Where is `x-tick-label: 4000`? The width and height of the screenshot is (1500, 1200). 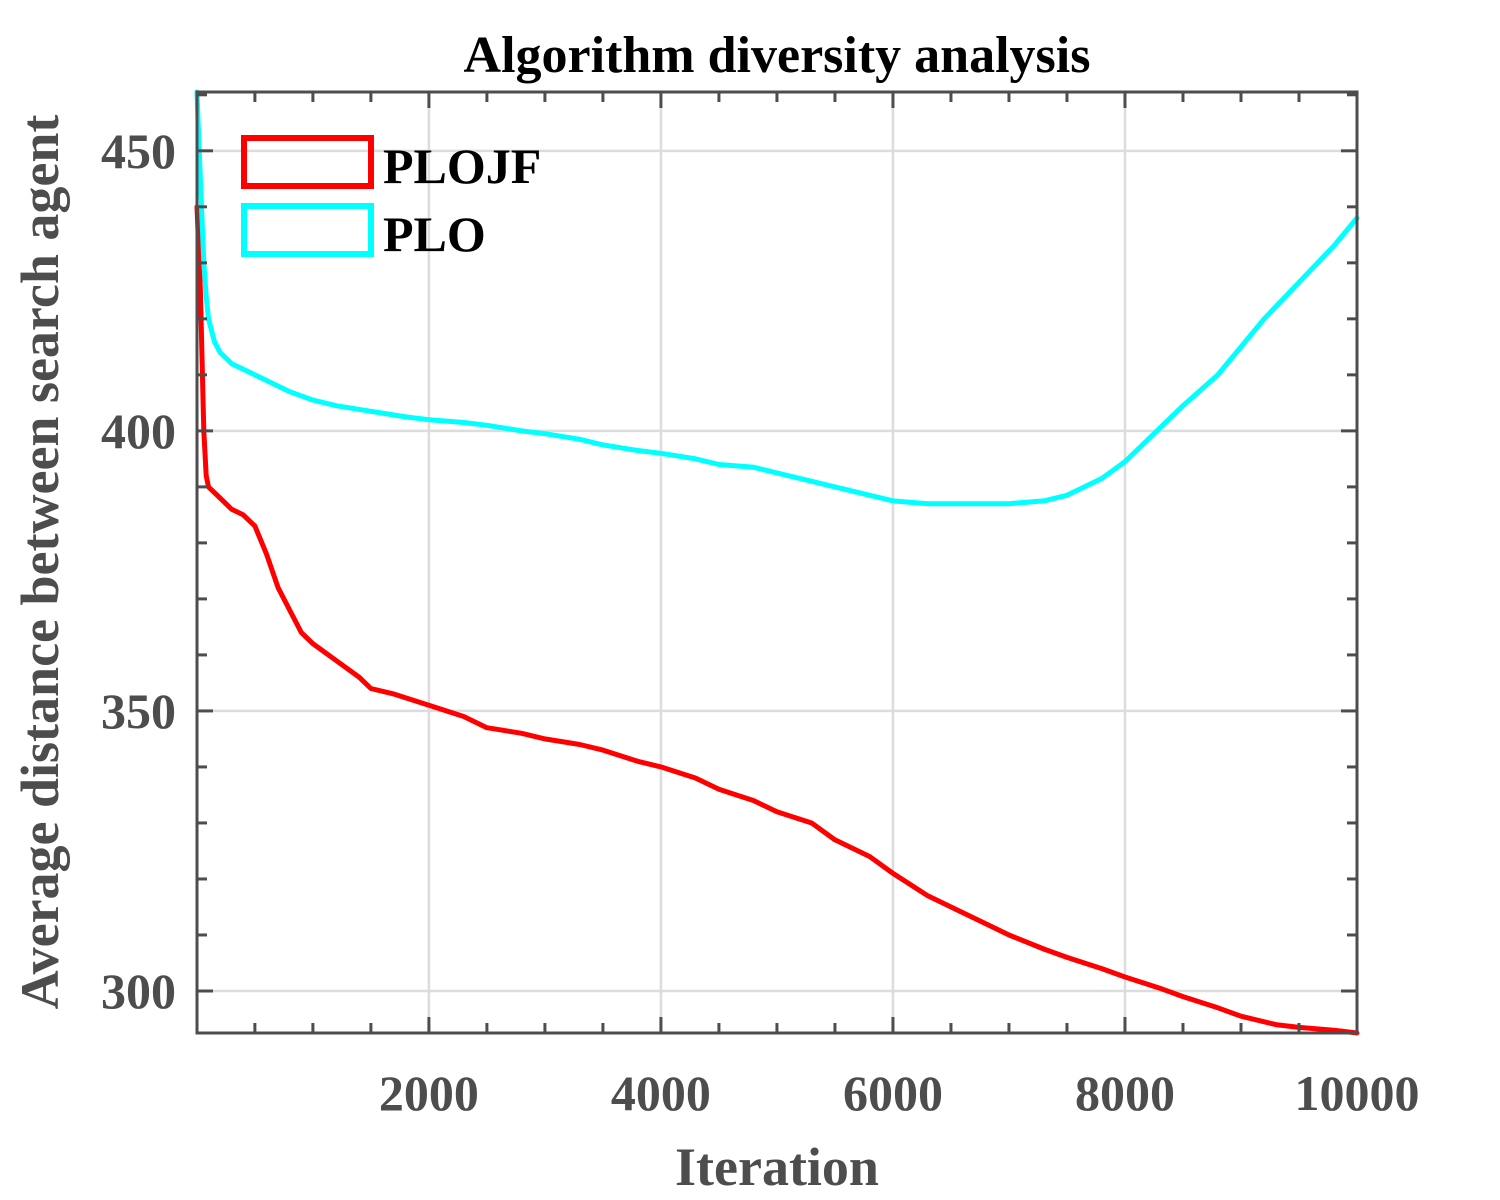
x-tick-label: 4000 is located at coordinates (661, 1093).